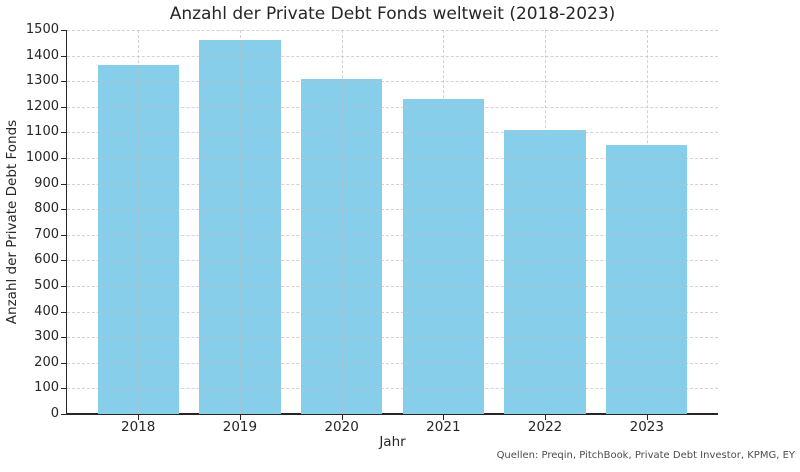  I want to click on y-axis-line, so click(66, 222).